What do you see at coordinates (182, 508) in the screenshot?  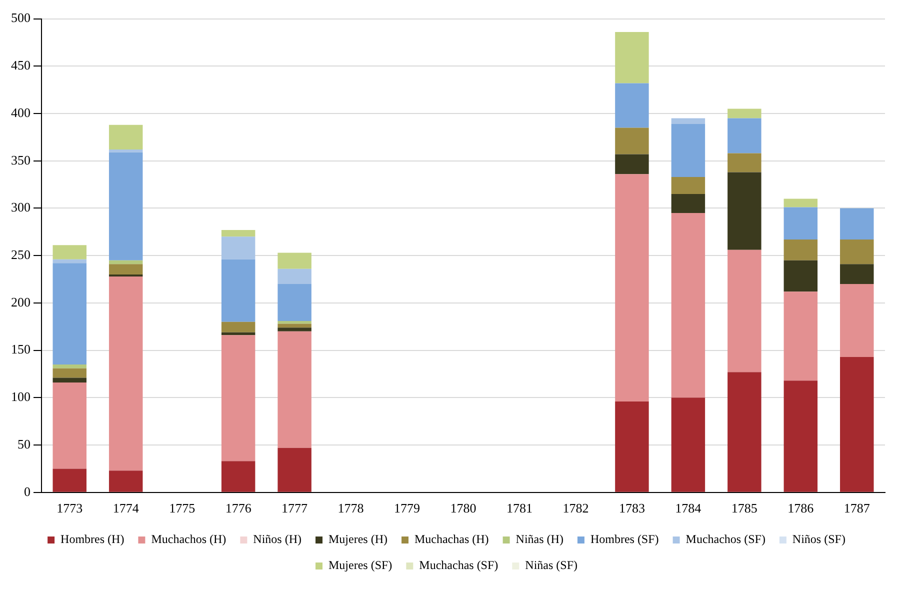 I see `x-tick-label: 1775` at bounding box center [182, 508].